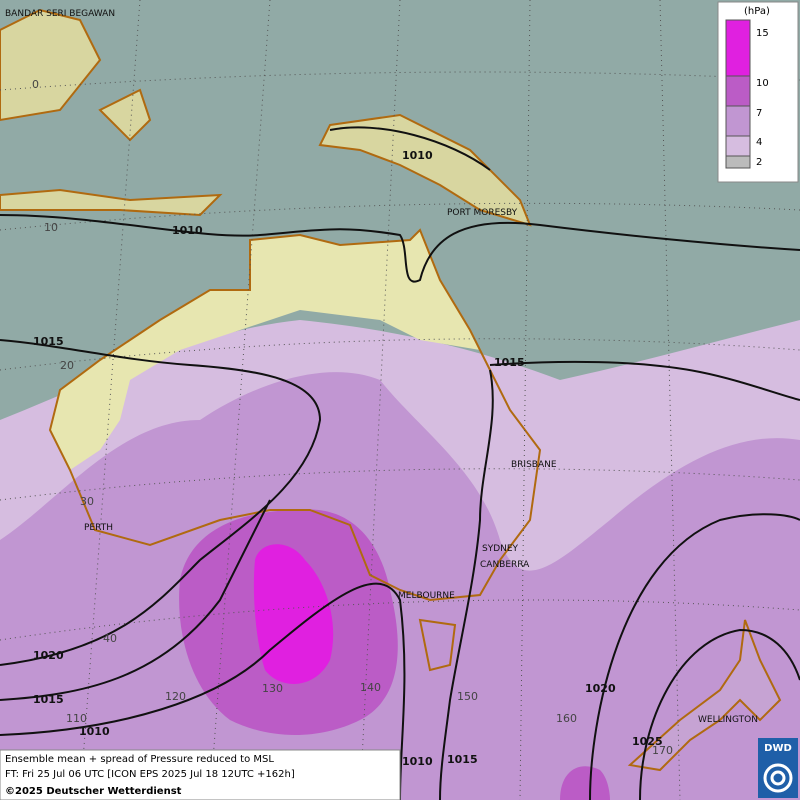 The image size is (800, 800). What do you see at coordinates (60, 14) in the screenshot?
I see `city-label: BANDAR SERI BEGAWAN` at bounding box center [60, 14].